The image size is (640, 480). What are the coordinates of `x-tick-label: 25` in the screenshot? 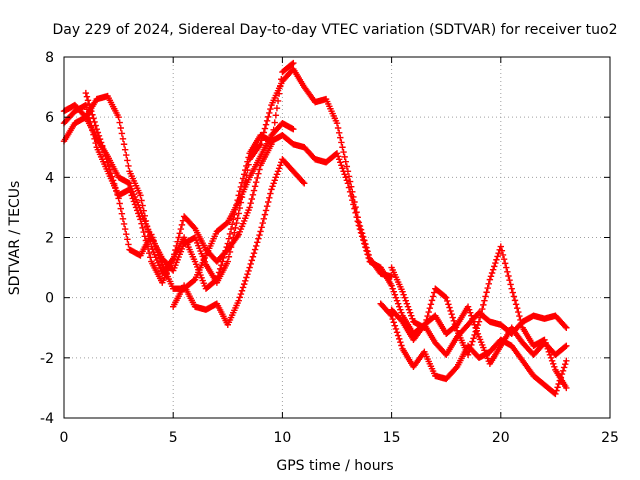 It's located at (610, 438).